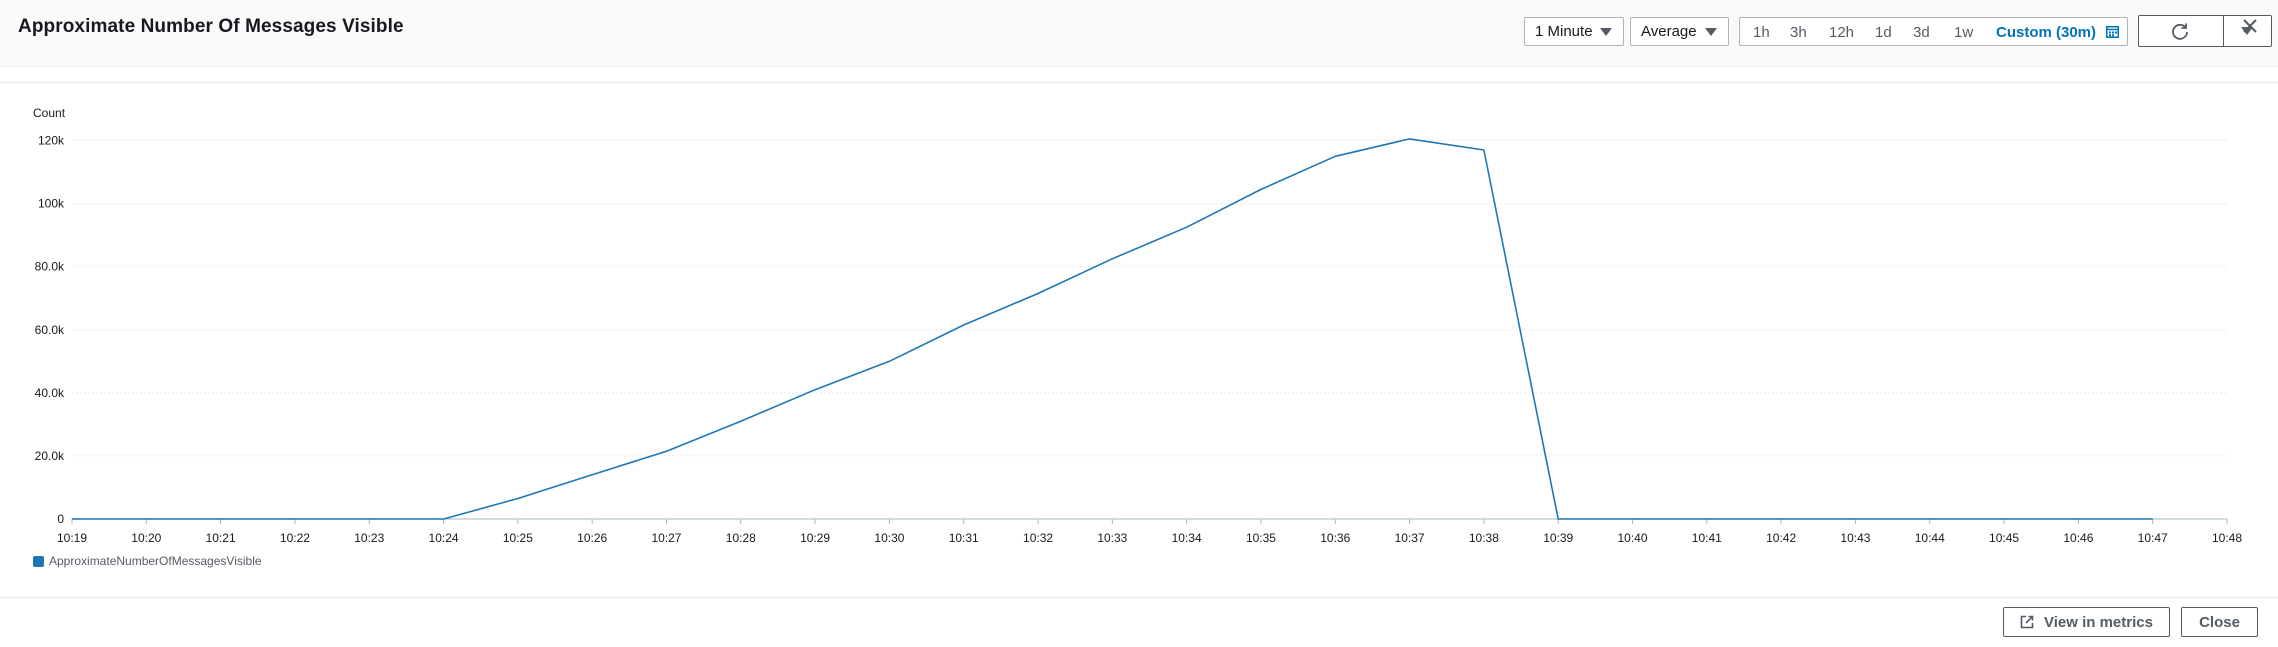  I want to click on button-divider, so click(2223, 31).